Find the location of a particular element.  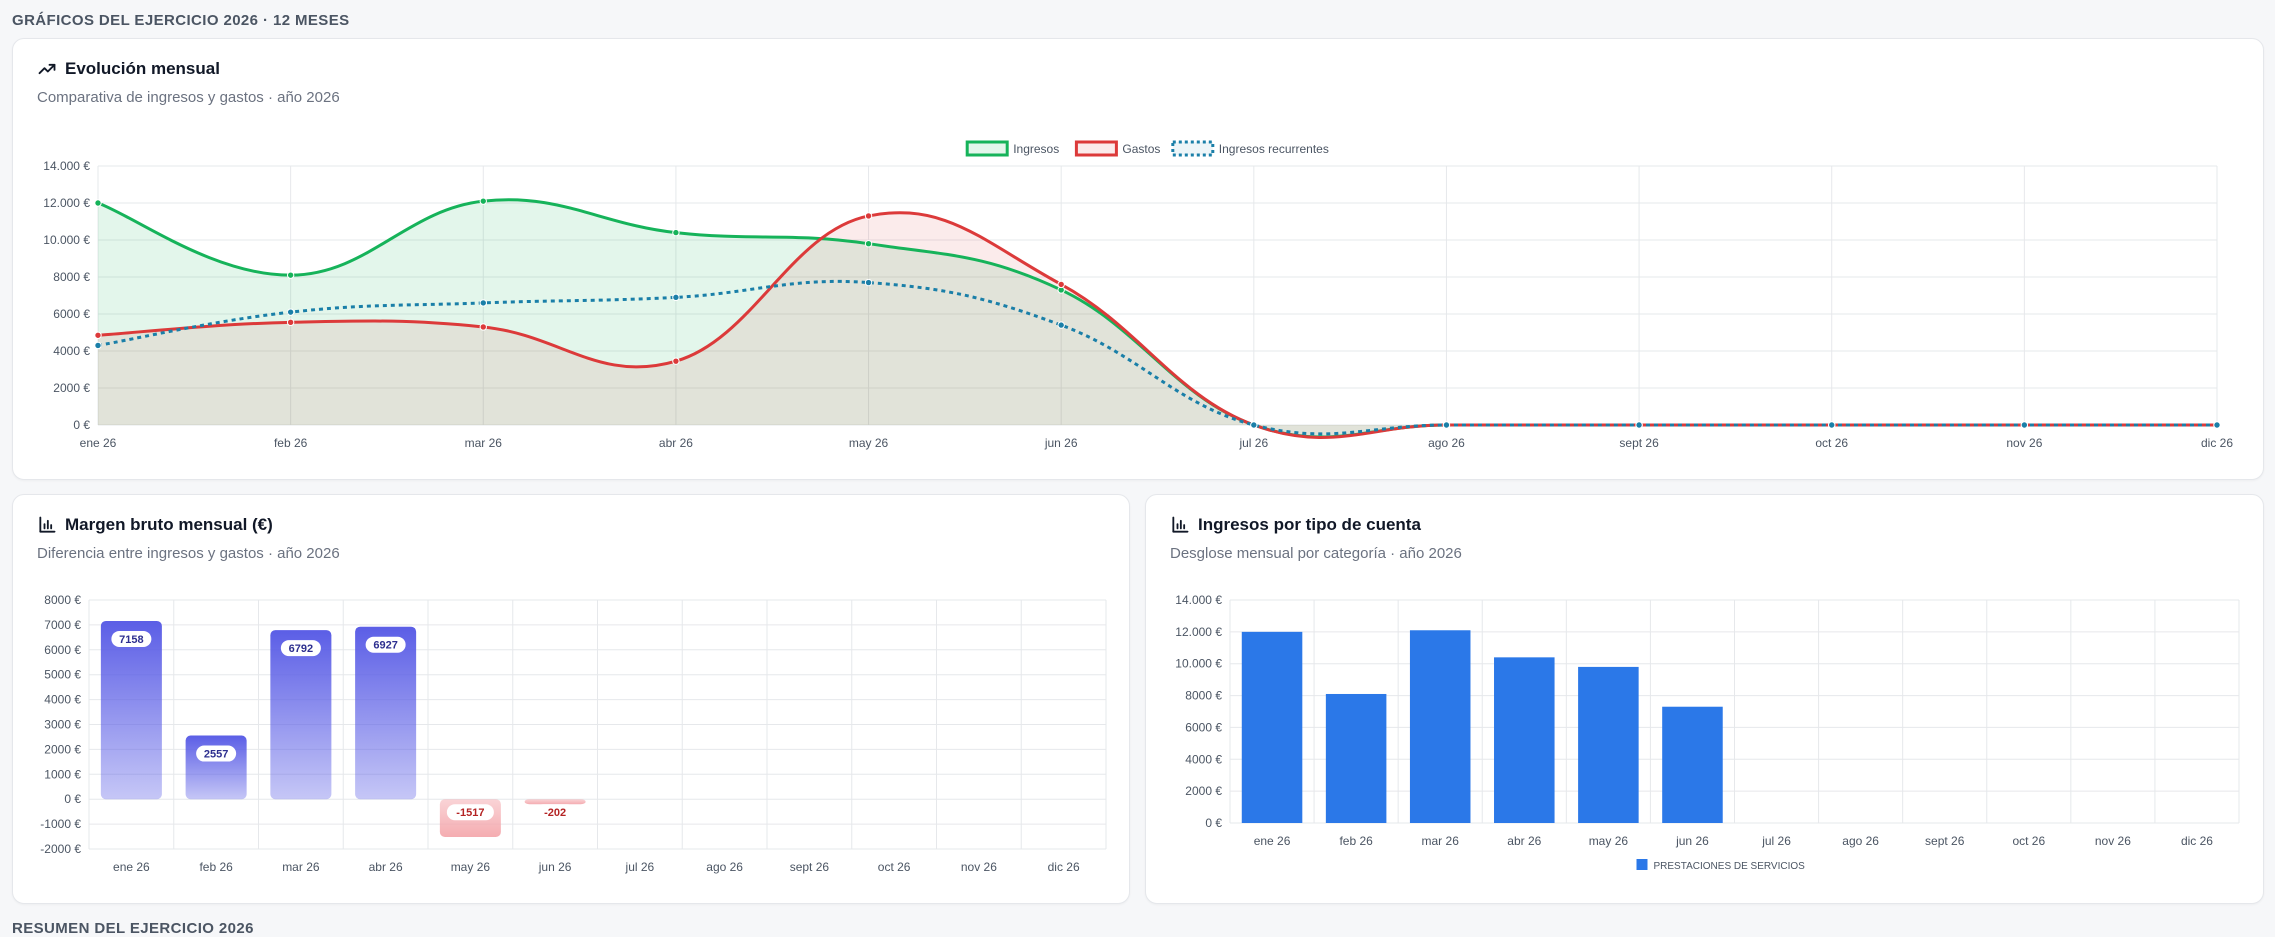

margen-ytick-label: 8000 € is located at coordinates (62, 600).